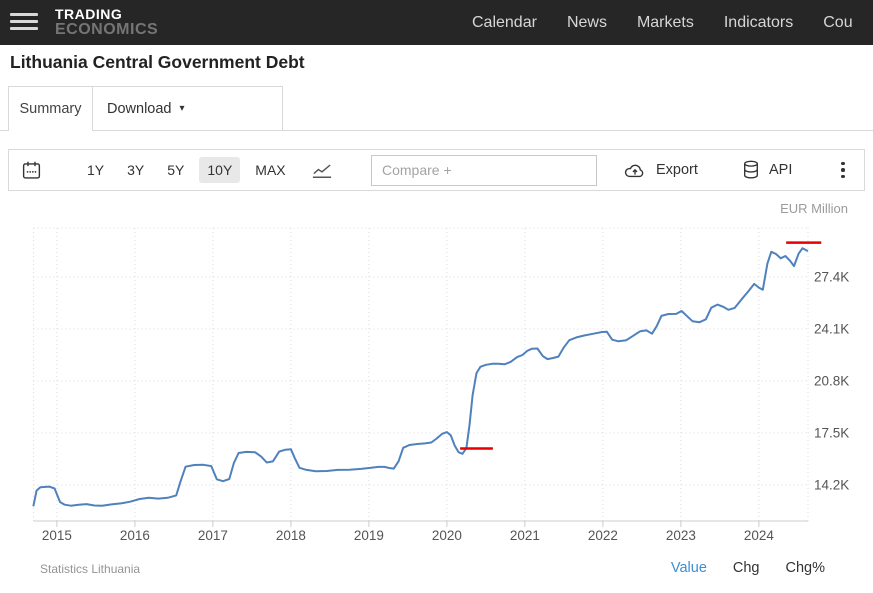 This screenshot has width=873, height=593. I want to click on calendar-button, so click(31, 170).